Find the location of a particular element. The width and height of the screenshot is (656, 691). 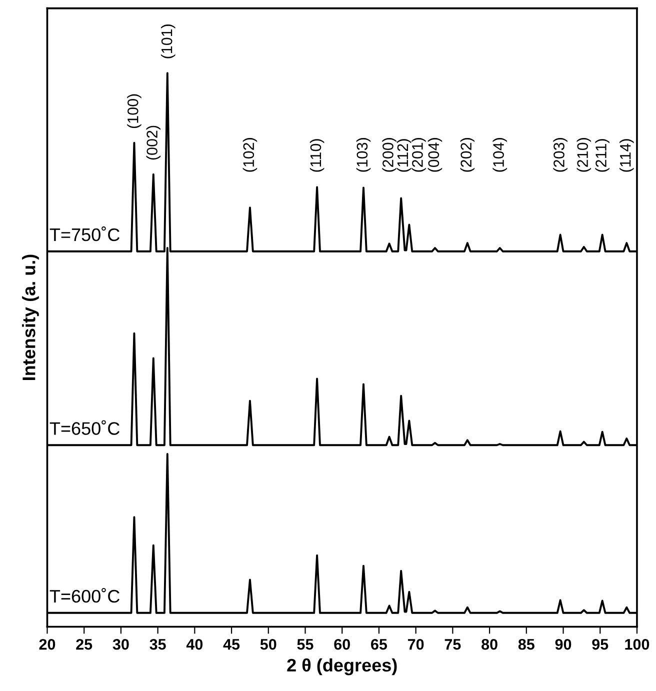

x-tick-label: 40 is located at coordinates (194, 644).